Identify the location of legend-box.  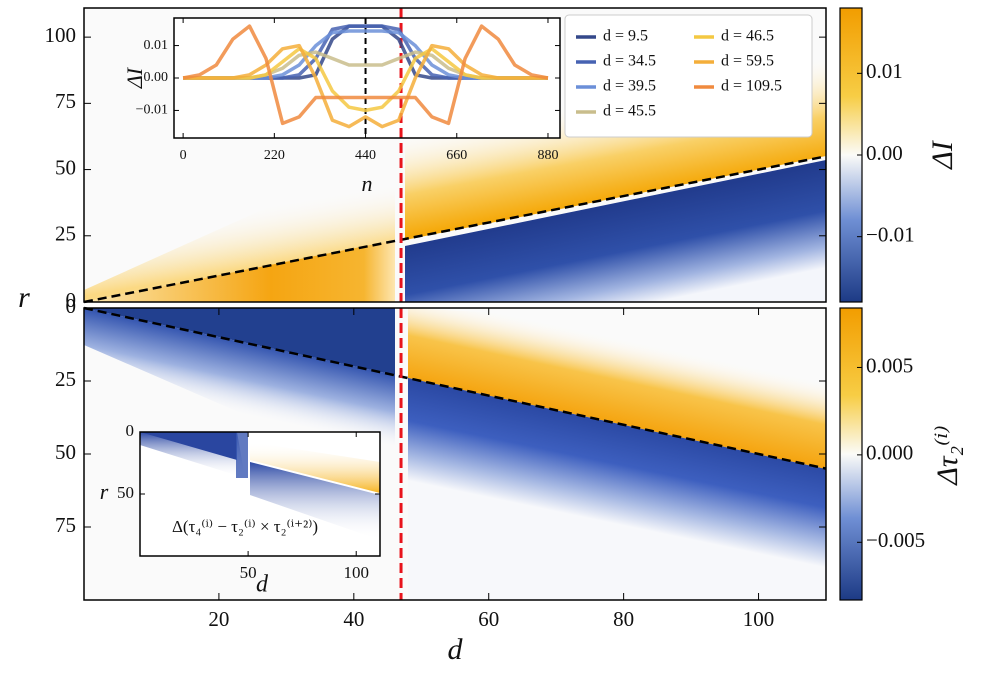
(688, 76).